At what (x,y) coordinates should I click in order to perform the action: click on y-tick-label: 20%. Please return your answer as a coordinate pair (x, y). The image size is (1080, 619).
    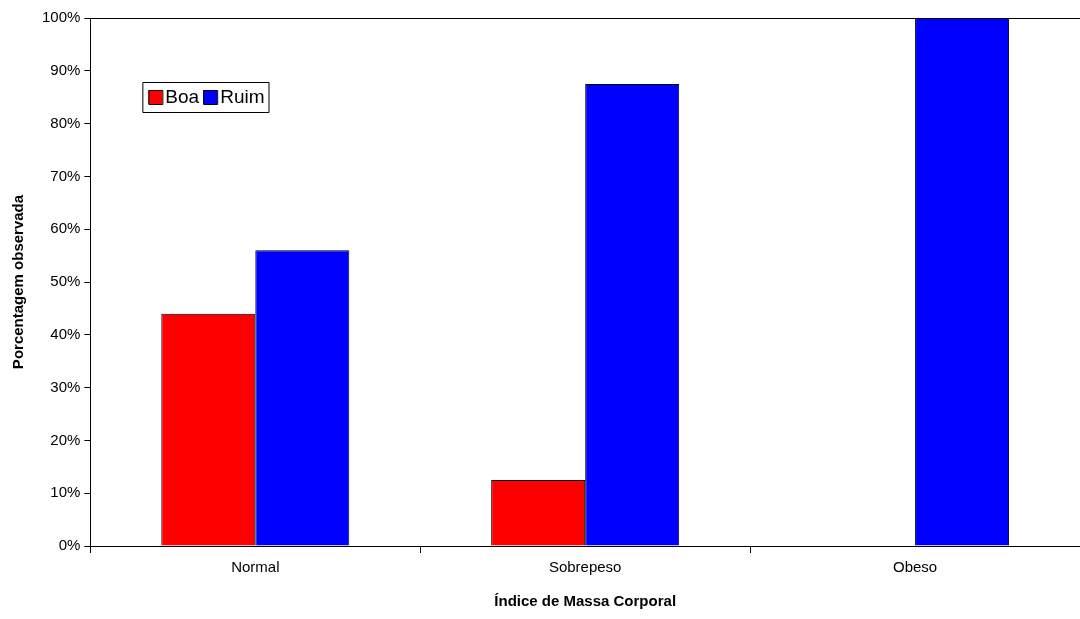
    Looking at the image, I should click on (65, 439).